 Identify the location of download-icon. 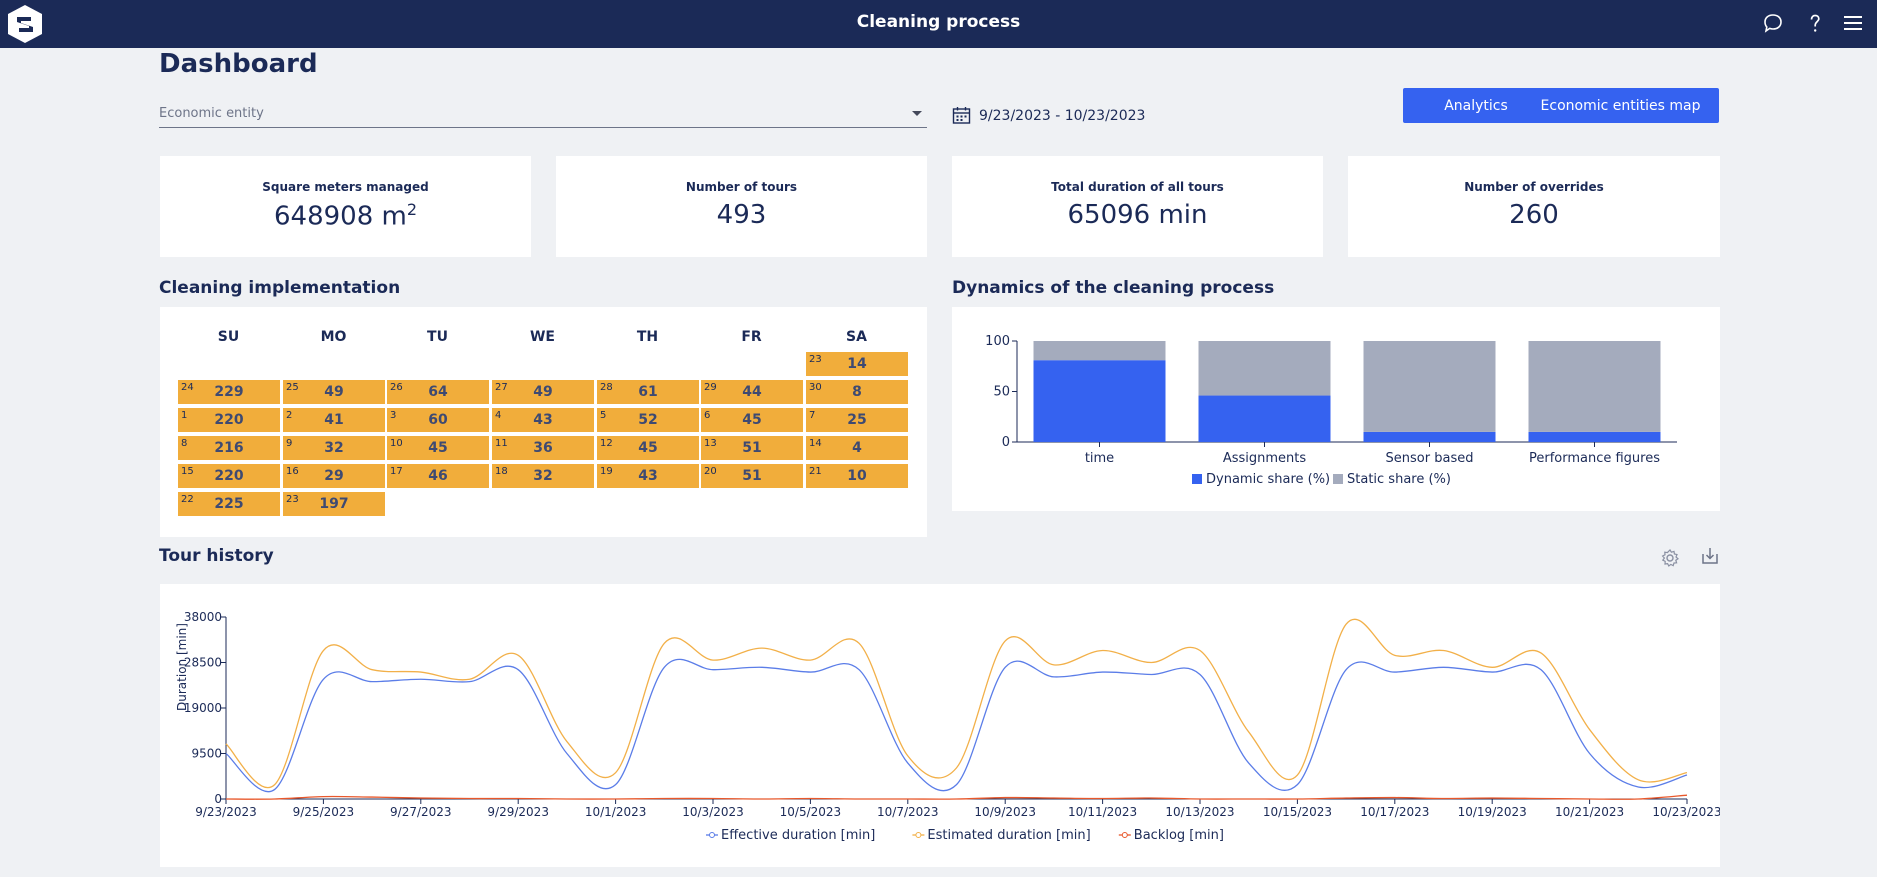
(1710, 556).